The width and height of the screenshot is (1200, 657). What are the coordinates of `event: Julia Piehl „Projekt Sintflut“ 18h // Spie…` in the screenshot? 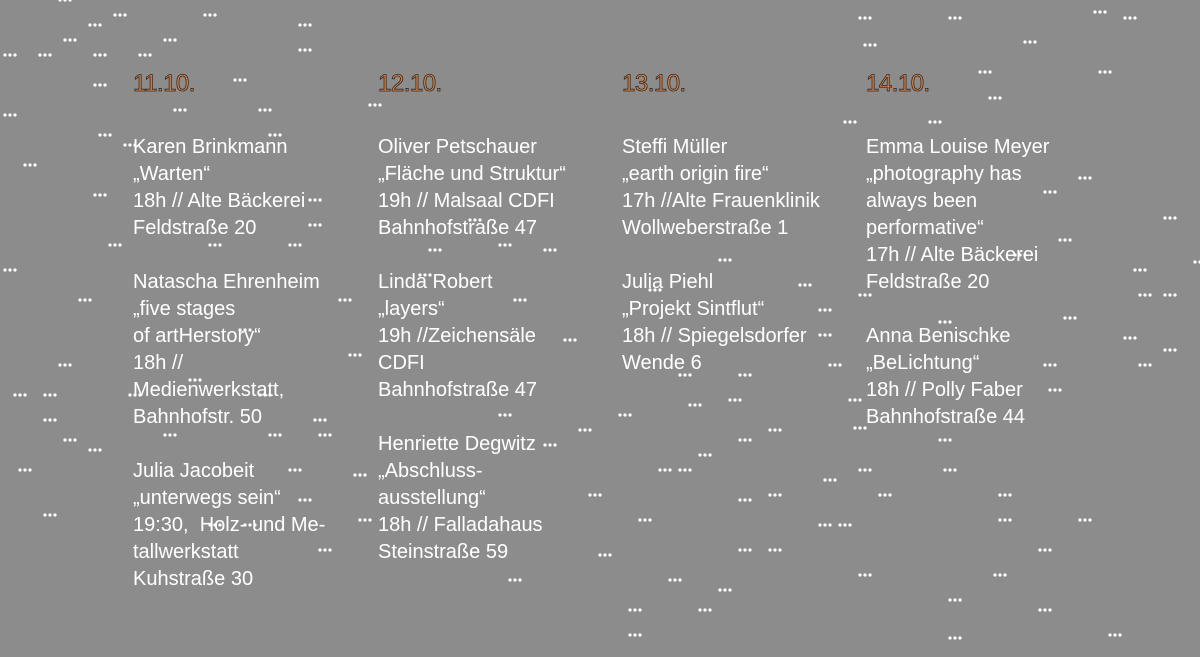 It's located at (714, 323).